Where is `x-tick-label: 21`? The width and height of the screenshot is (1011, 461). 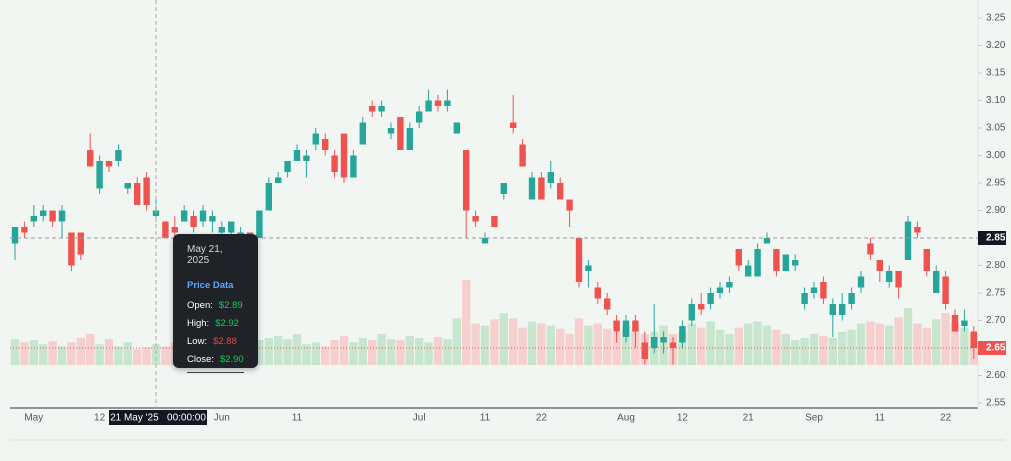 x-tick-label: 21 is located at coordinates (749, 418).